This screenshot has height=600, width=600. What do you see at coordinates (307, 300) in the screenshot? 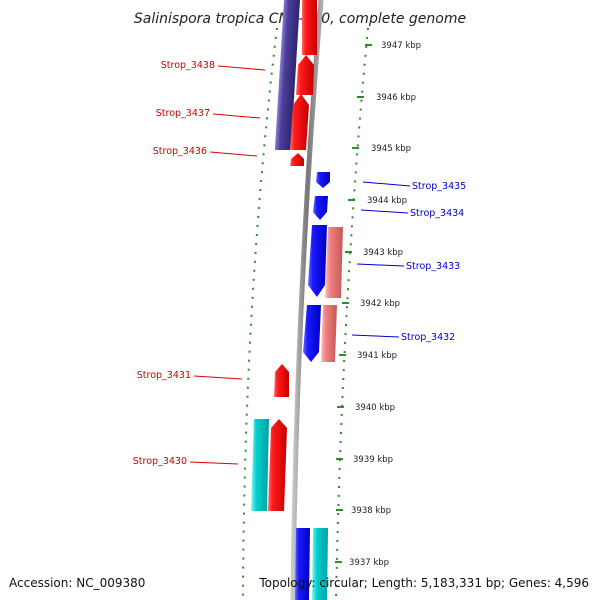
I see `genome-backbone` at bounding box center [307, 300].